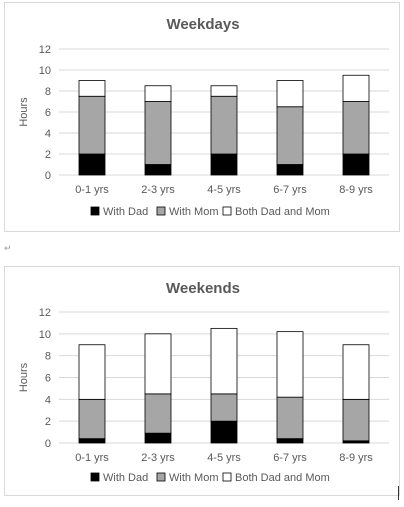 This screenshot has width=404, height=507. I want to click on text-cursor, so click(398, 493).